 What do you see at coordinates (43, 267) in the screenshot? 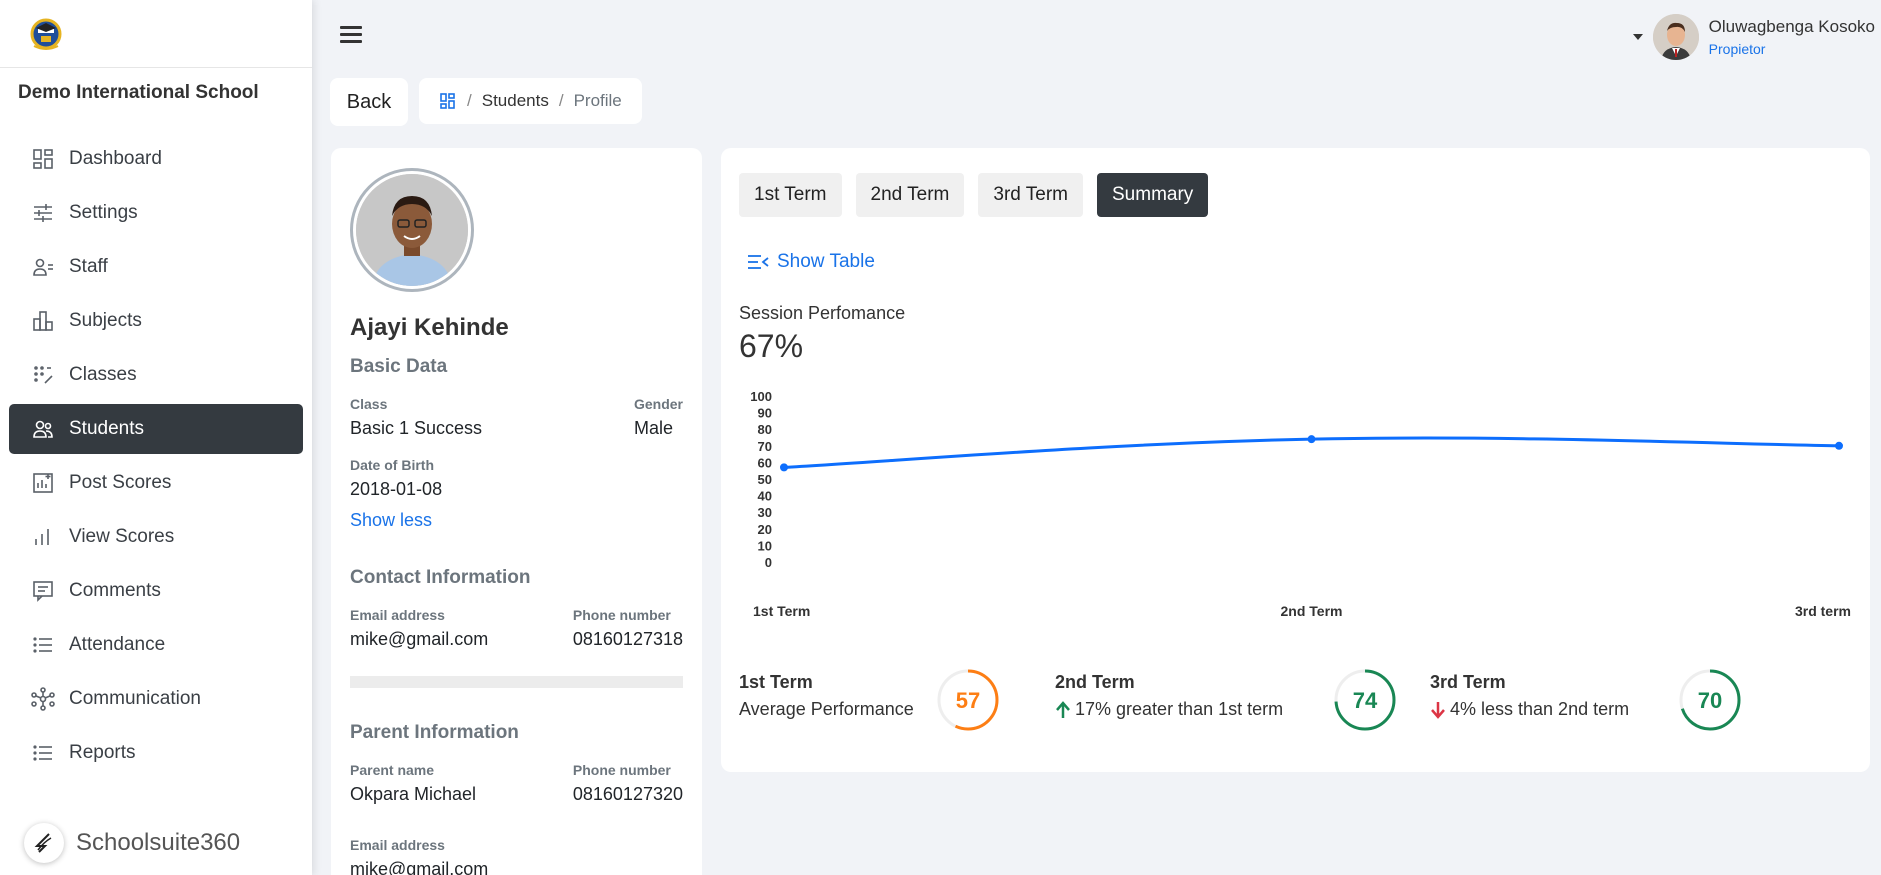
I see `staff-icon` at bounding box center [43, 267].